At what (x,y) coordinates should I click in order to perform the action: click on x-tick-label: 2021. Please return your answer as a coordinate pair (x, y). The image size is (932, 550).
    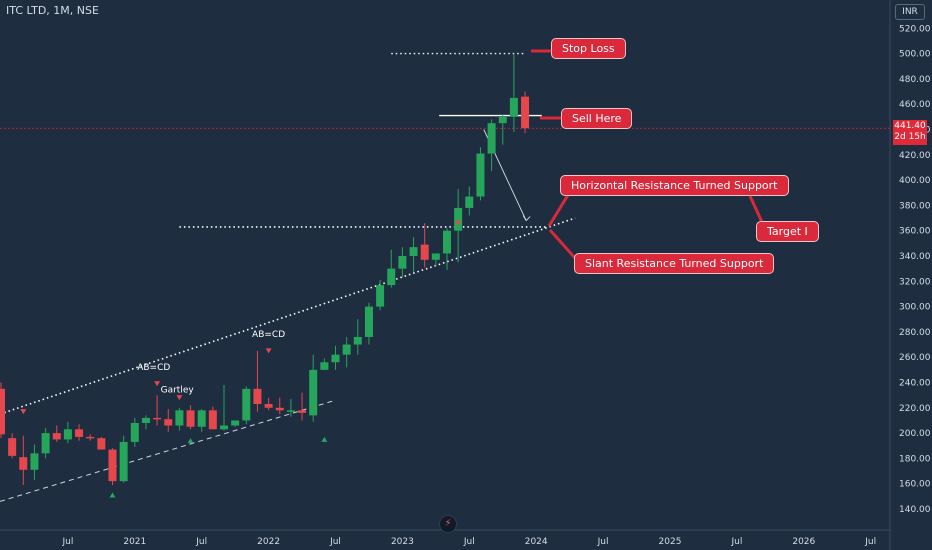
    Looking at the image, I should click on (134, 542).